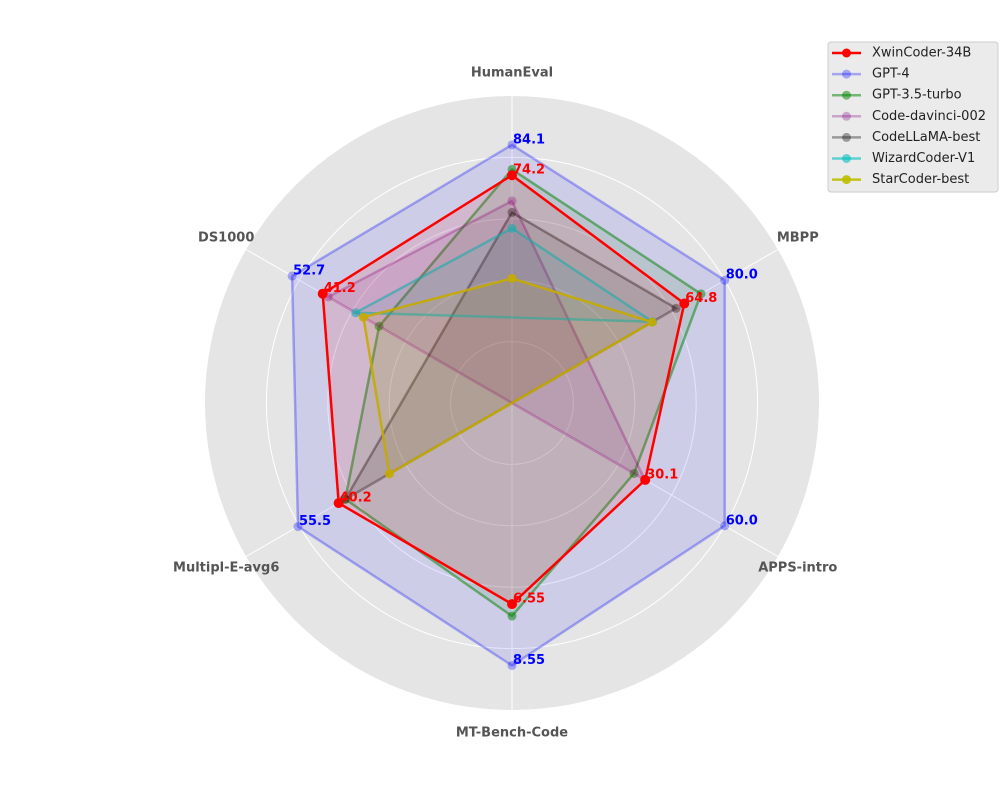  I want to click on value-label: 64.8, so click(701, 298).